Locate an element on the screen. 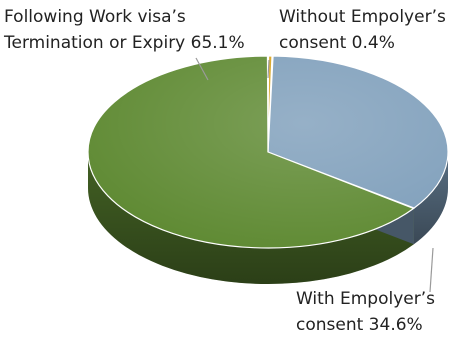 Image resolution: width=460 pixels, height=356 pixels. slice-label-0-line-1: consent 34.6% is located at coordinates (359, 325).